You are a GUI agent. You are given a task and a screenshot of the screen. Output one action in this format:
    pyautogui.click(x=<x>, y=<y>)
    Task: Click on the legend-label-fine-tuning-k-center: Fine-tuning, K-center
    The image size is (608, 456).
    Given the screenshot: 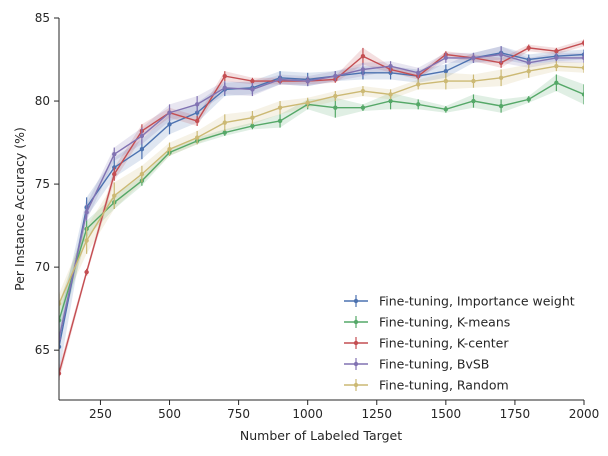 What is the action you would take?
    pyautogui.click(x=444, y=343)
    